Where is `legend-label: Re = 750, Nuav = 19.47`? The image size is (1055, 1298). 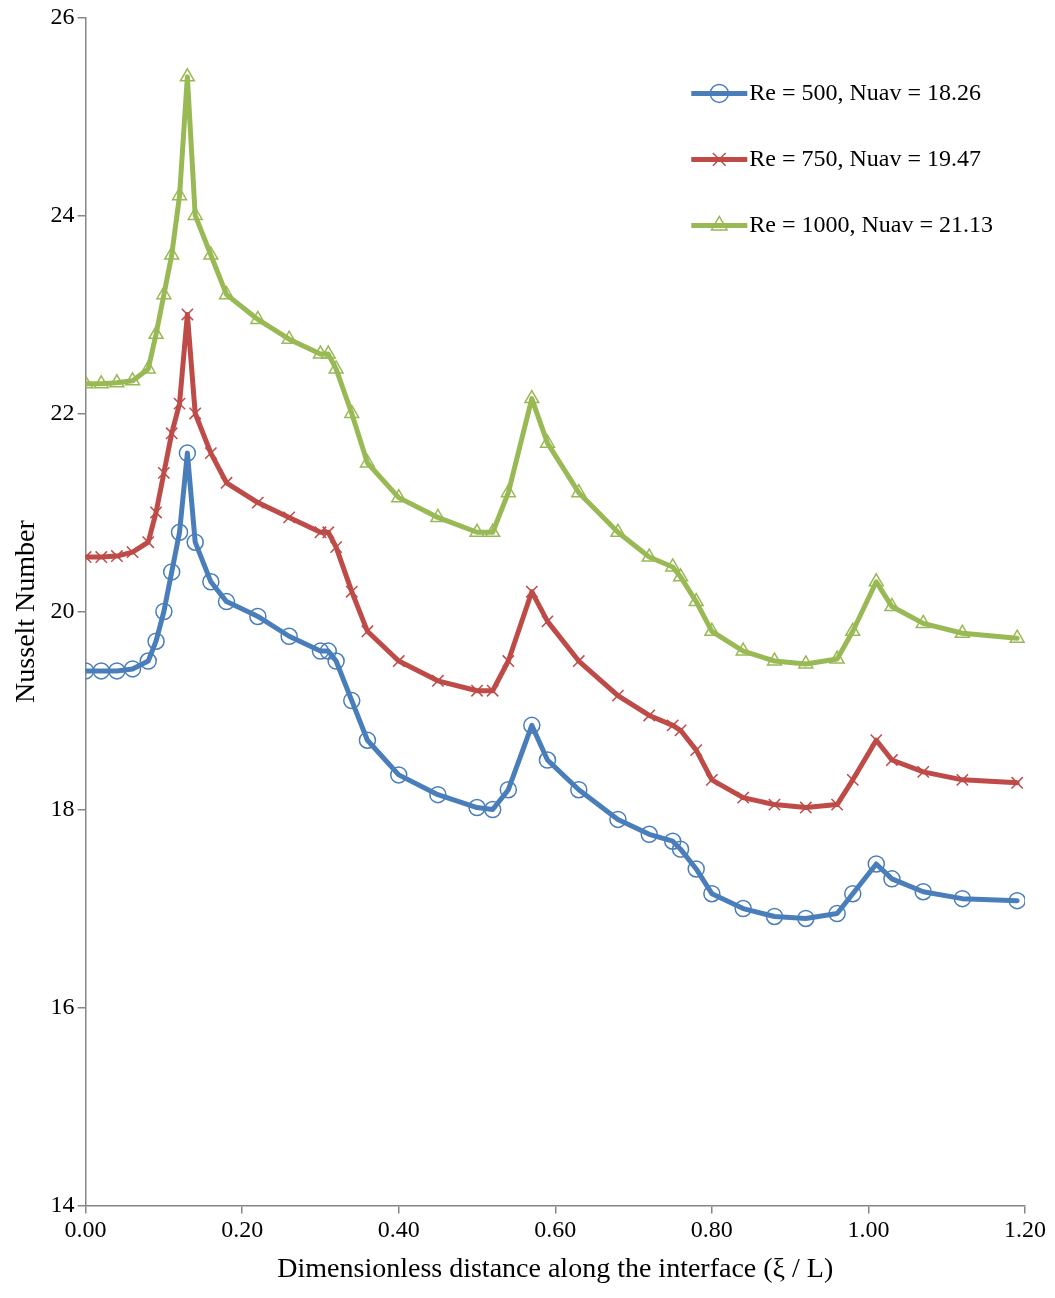
legend-label: Re = 750, Nuav = 19.47 is located at coordinates (865, 157).